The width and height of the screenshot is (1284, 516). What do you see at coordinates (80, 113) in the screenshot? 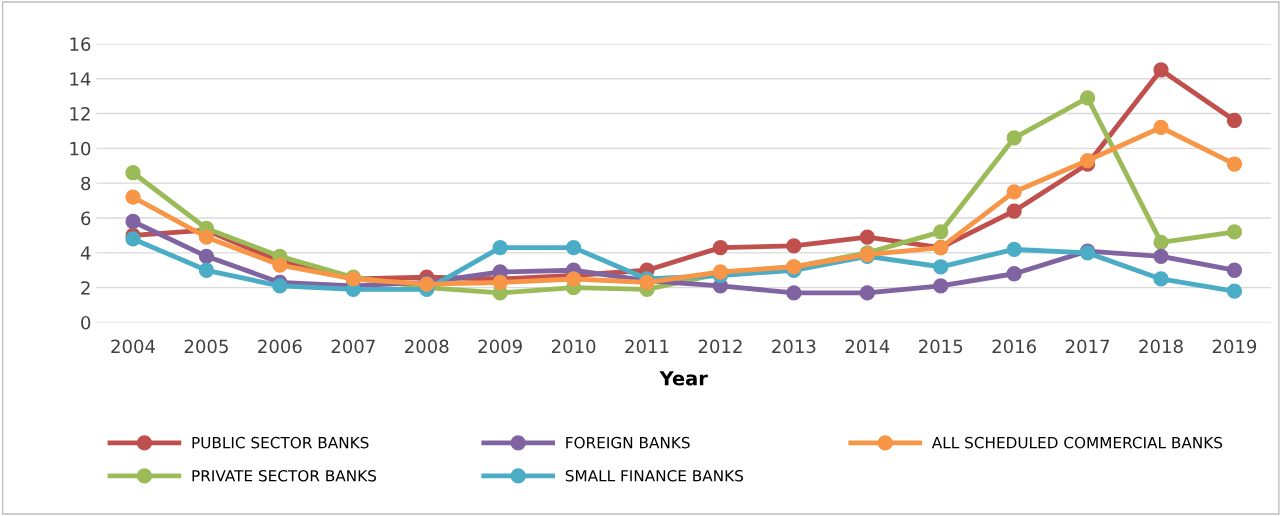
I see `y-tick-label: 12` at bounding box center [80, 113].